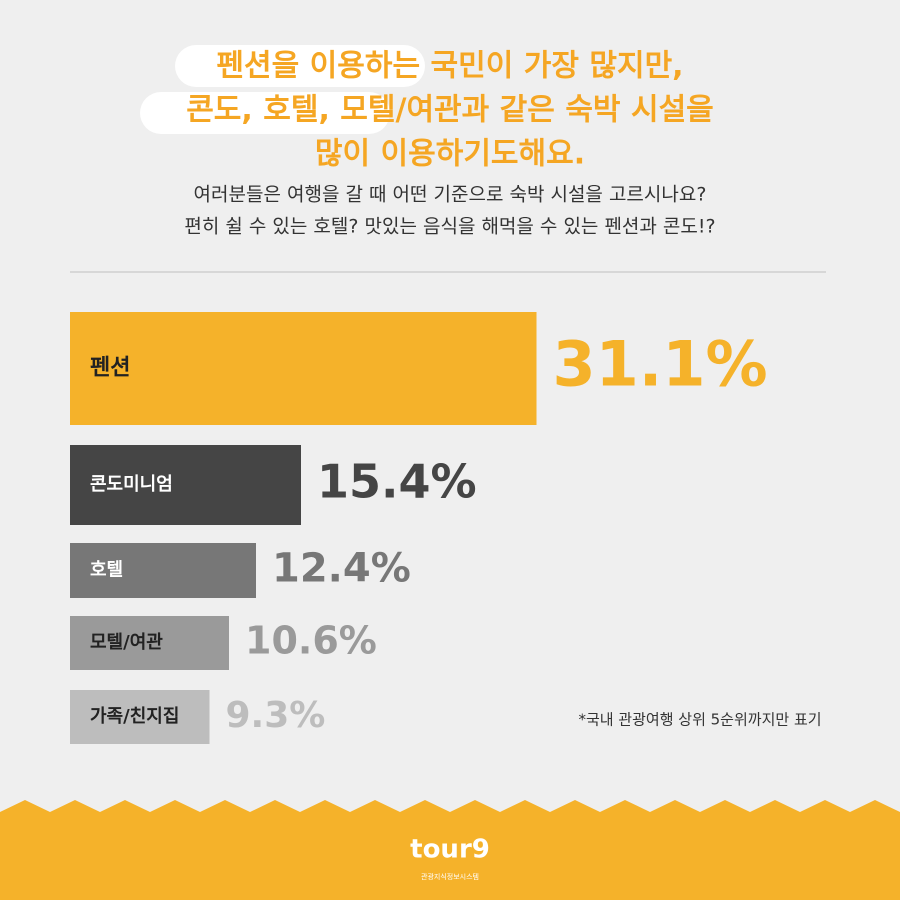  I want to click on category-label: 콘도미니엄, so click(131, 484).